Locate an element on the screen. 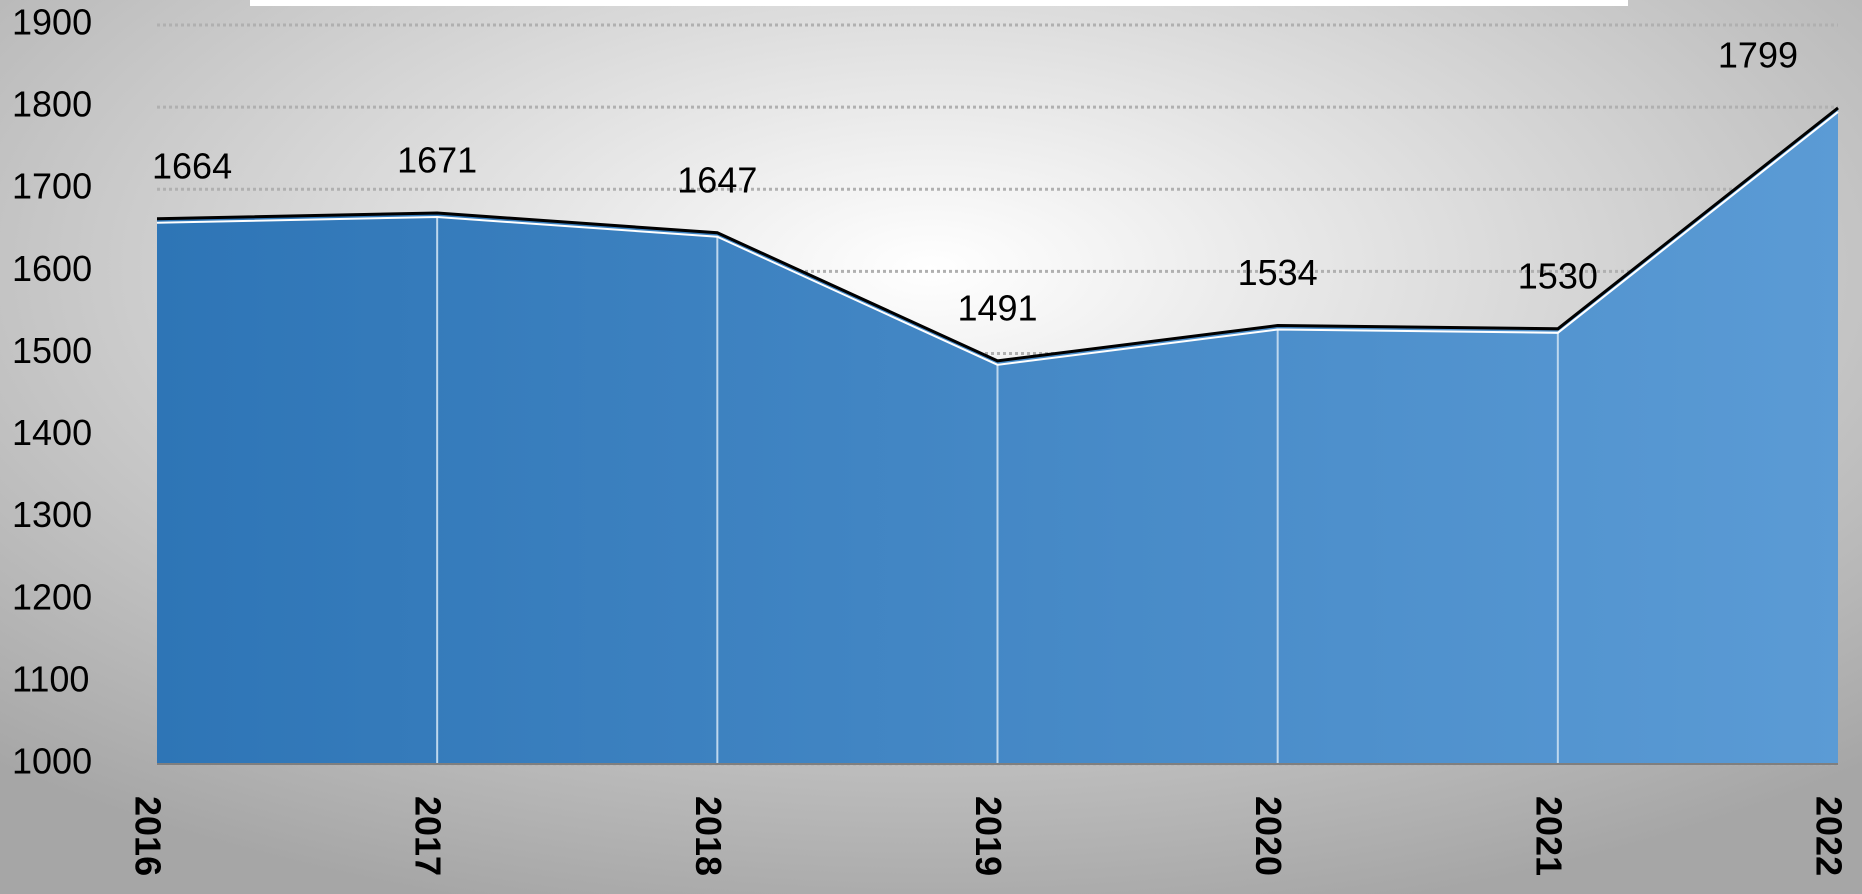 This screenshot has width=1862, height=894. x-tick-label: 2016 is located at coordinates (147, 836).